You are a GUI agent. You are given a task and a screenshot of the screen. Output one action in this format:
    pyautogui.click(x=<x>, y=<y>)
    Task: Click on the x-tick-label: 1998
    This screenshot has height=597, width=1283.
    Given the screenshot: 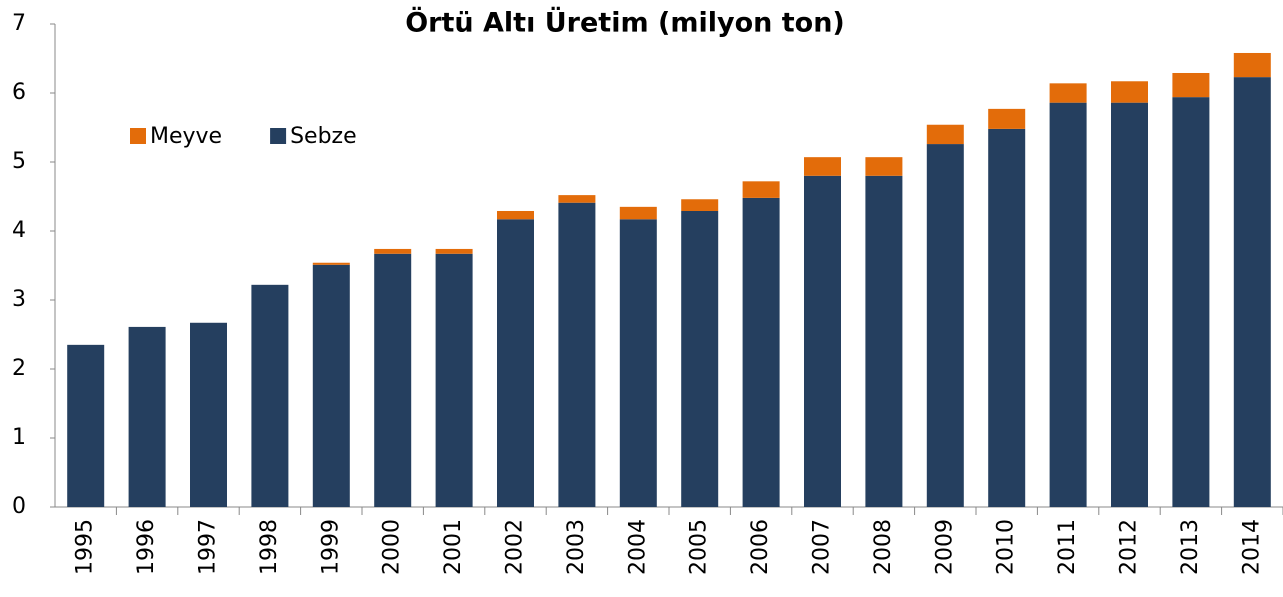 What is the action you would take?
    pyautogui.click(x=269, y=547)
    